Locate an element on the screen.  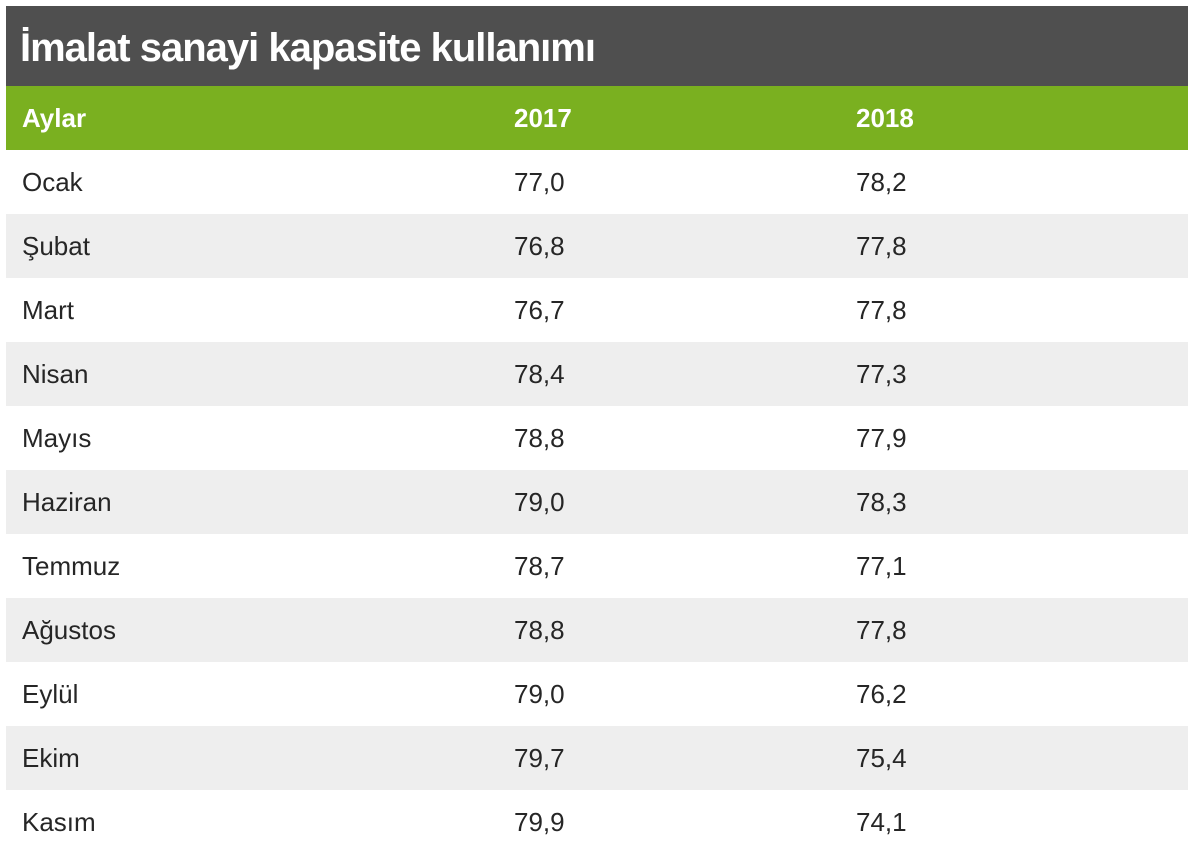
table-row: Ocak 77,0 78,2 is located at coordinates (597, 182).